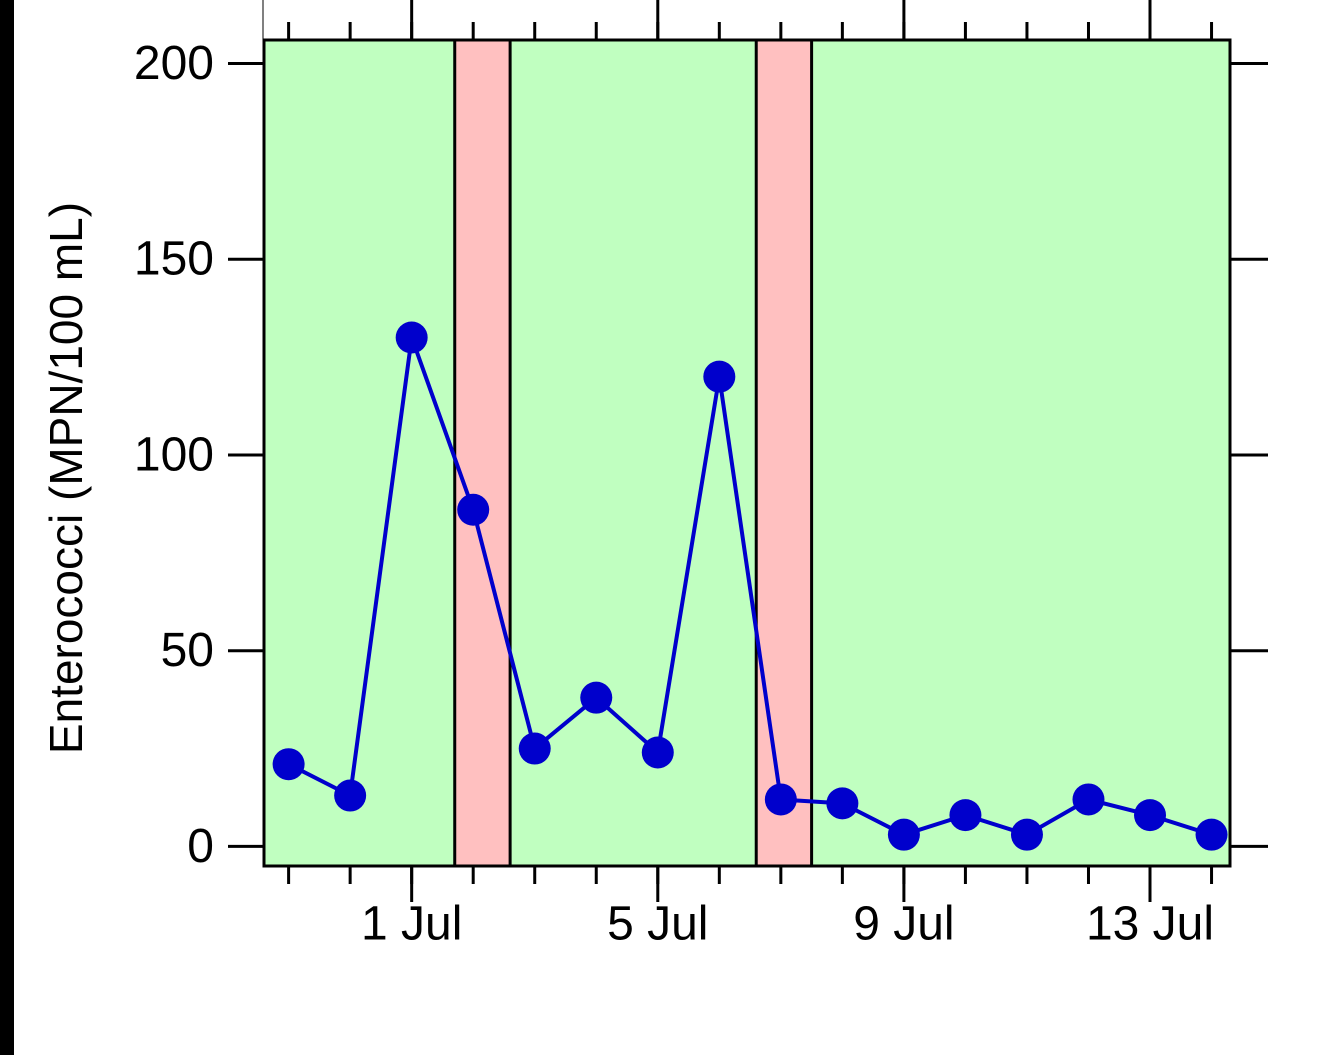 Image resolution: width=1335 pixels, height=1055 pixels. Describe the element at coordinates (174, 63) in the screenshot. I see `y-tick-label-200: 200` at that location.